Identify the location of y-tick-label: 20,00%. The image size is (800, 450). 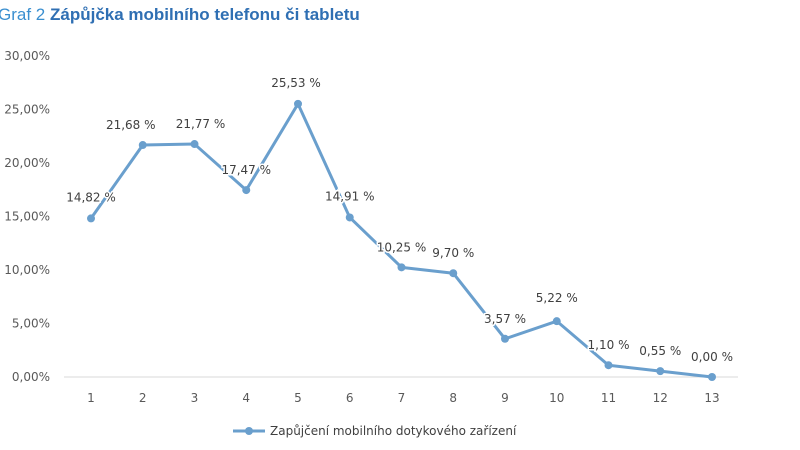
(27, 163).